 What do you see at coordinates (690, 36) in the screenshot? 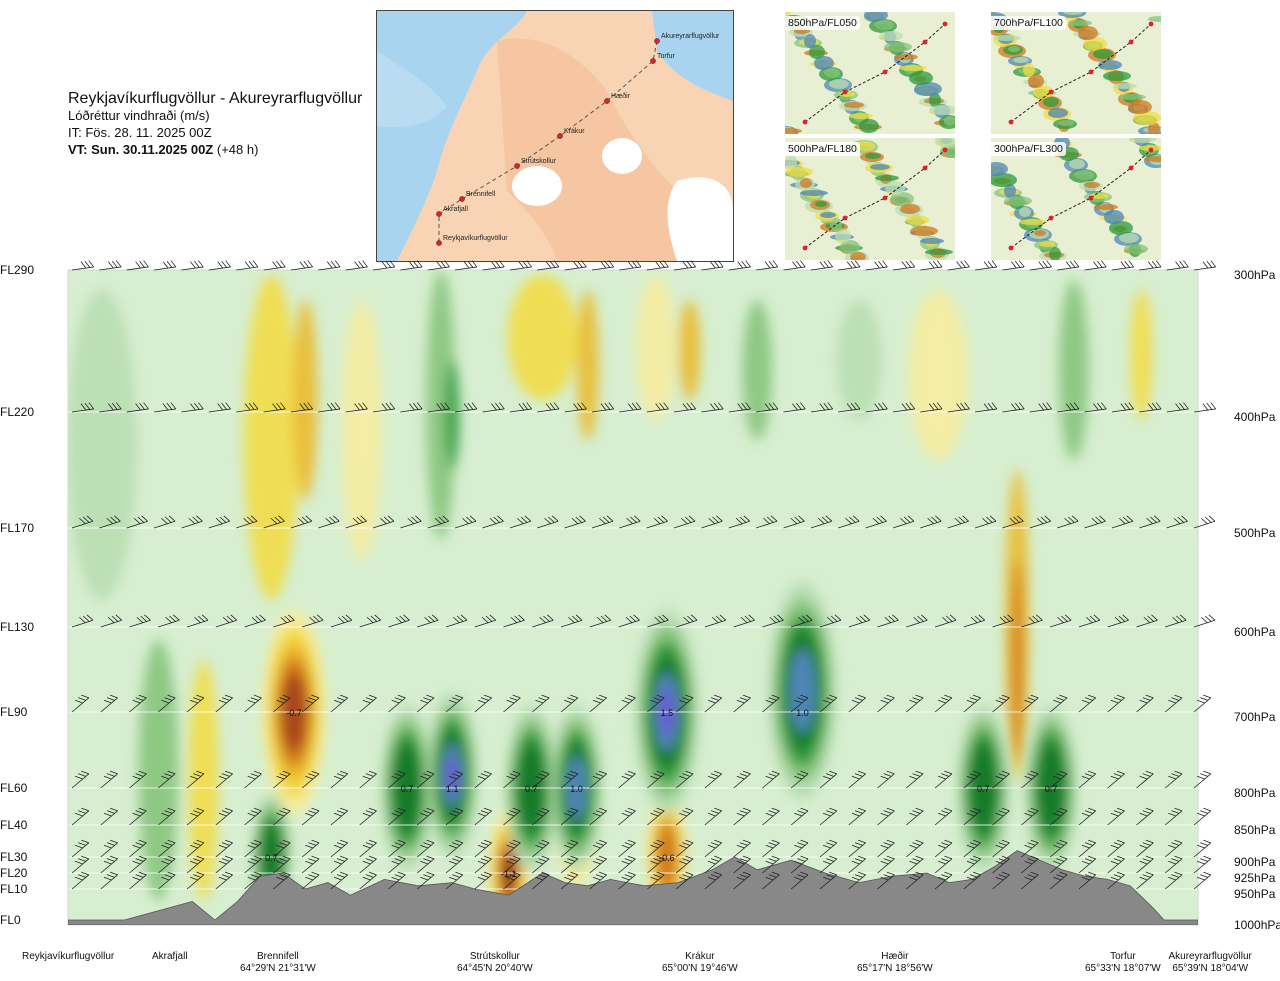
I see `route-place-label: Akureyrarflugvöllur` at bounding box center [690, 36].